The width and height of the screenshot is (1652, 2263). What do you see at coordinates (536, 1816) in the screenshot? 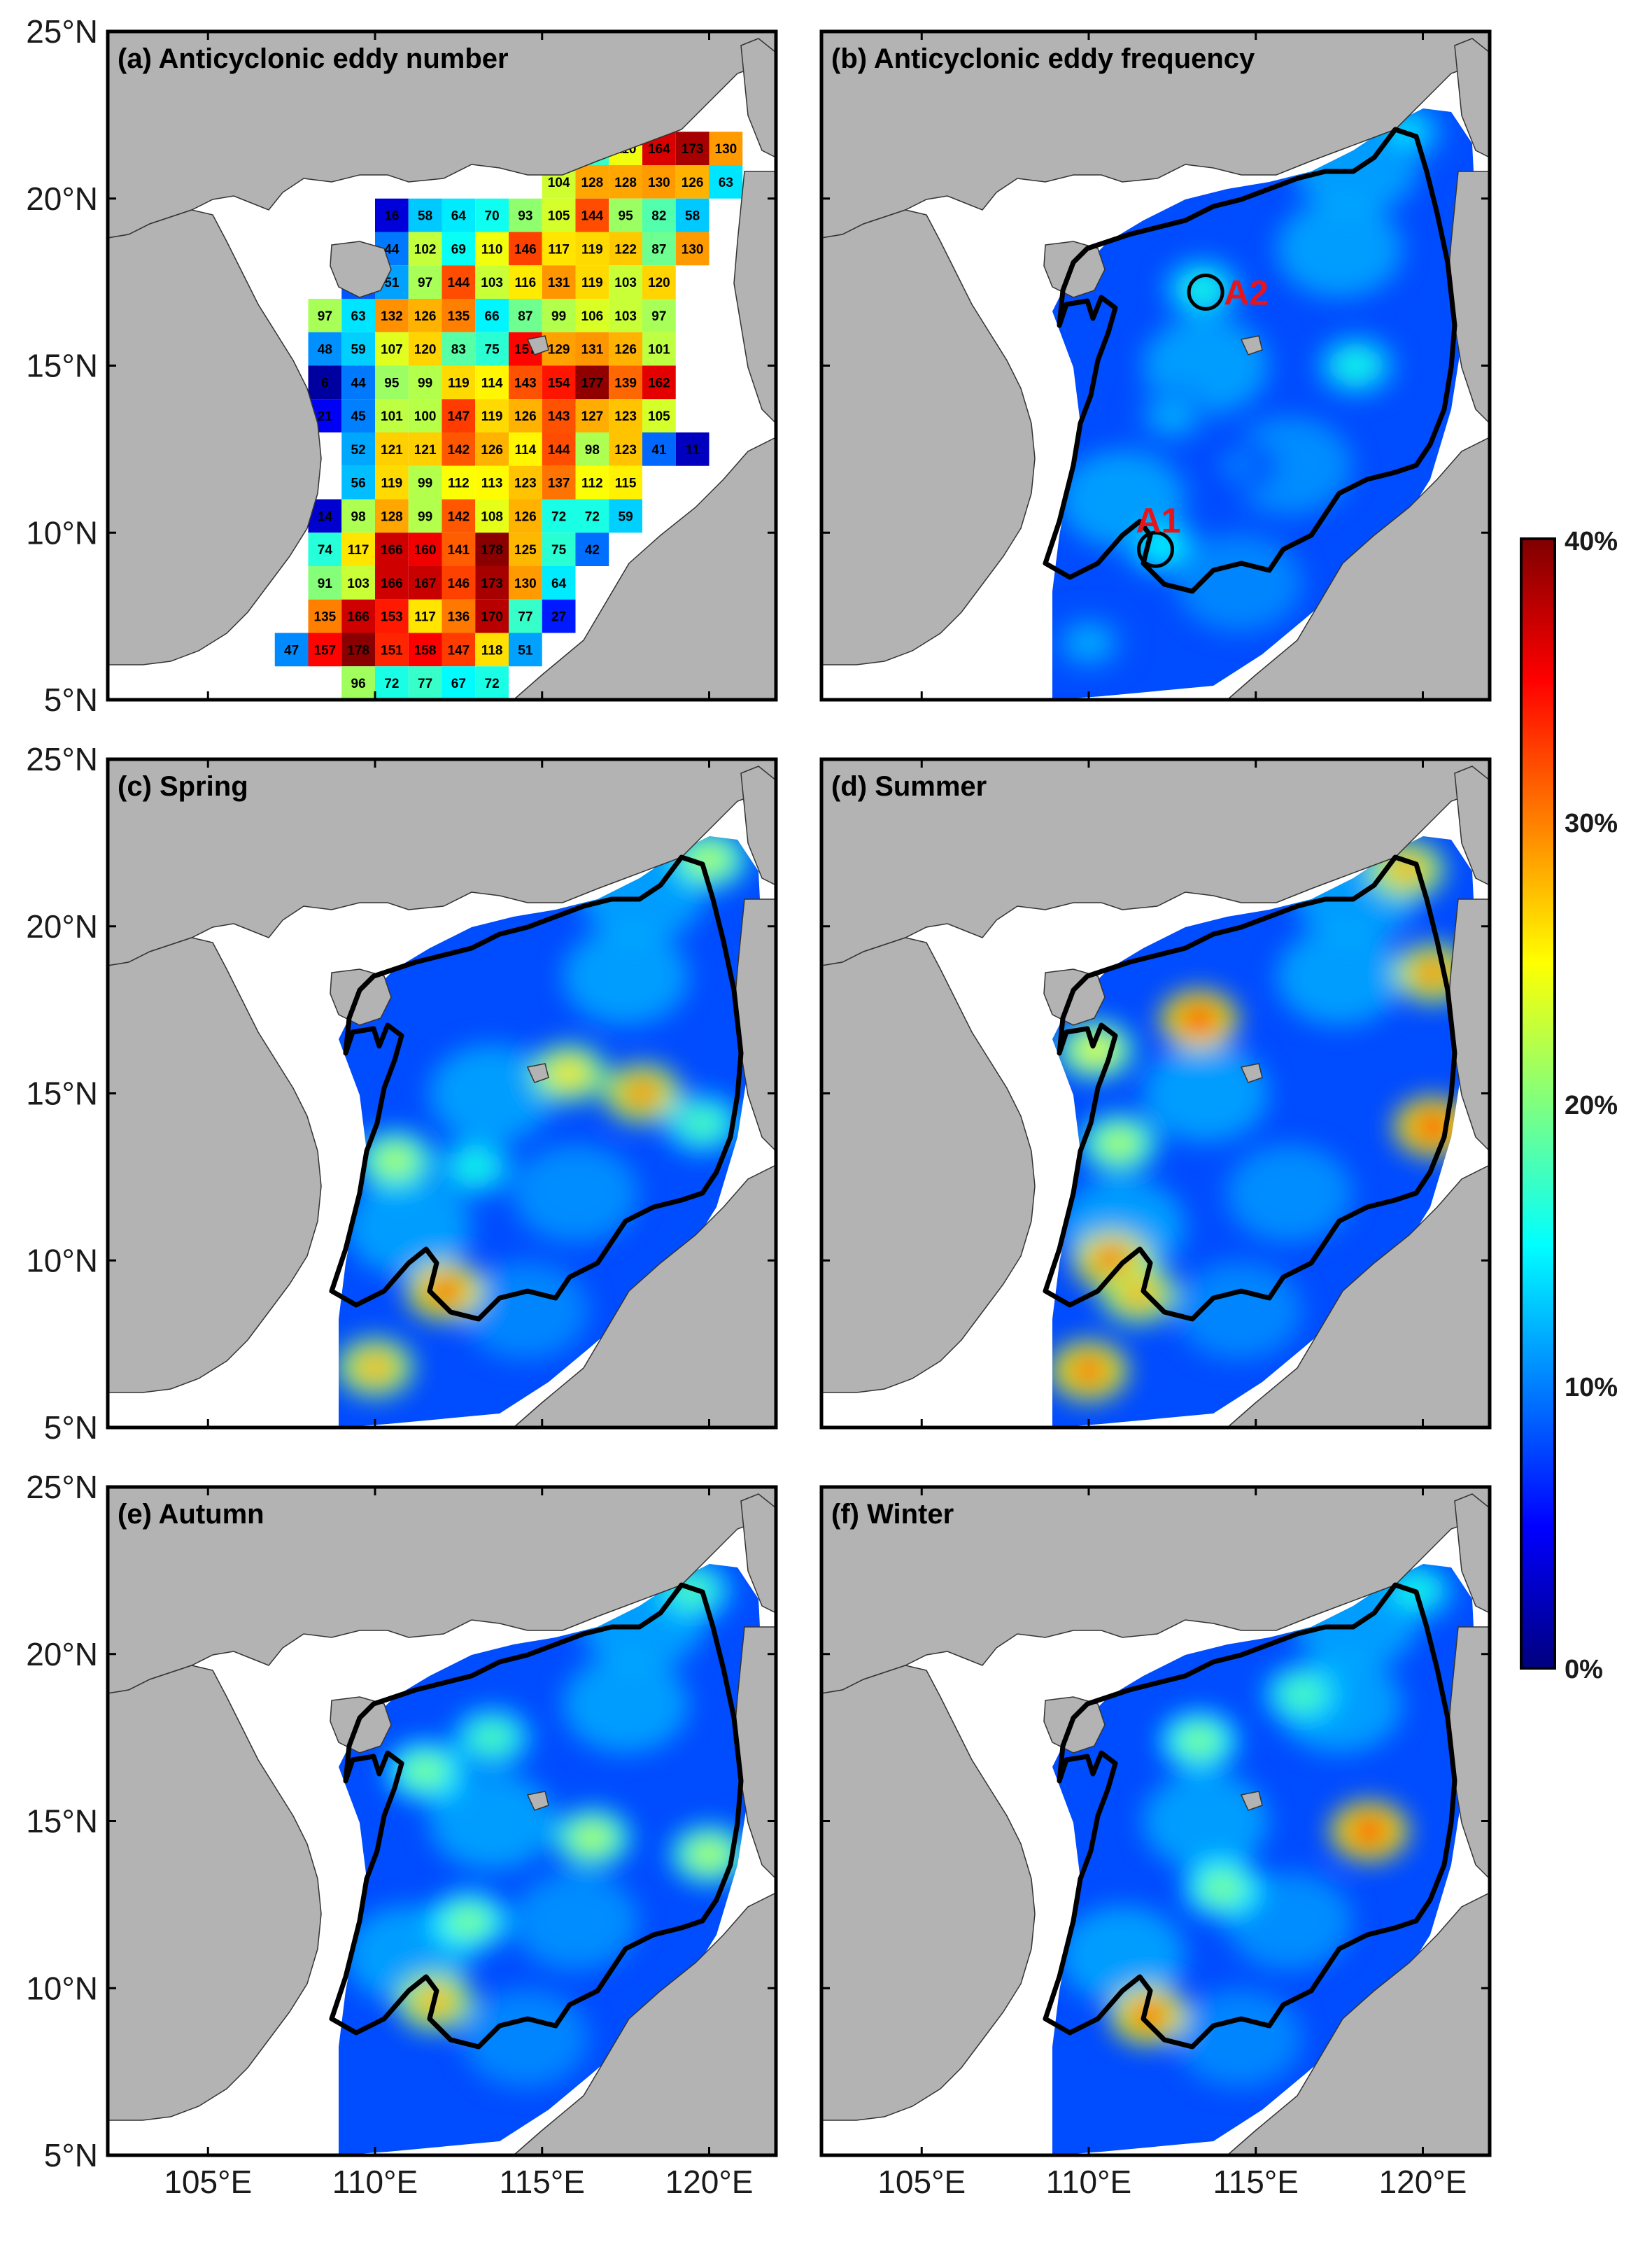
I see `basin-outline` at bounding box center [536, 1816].